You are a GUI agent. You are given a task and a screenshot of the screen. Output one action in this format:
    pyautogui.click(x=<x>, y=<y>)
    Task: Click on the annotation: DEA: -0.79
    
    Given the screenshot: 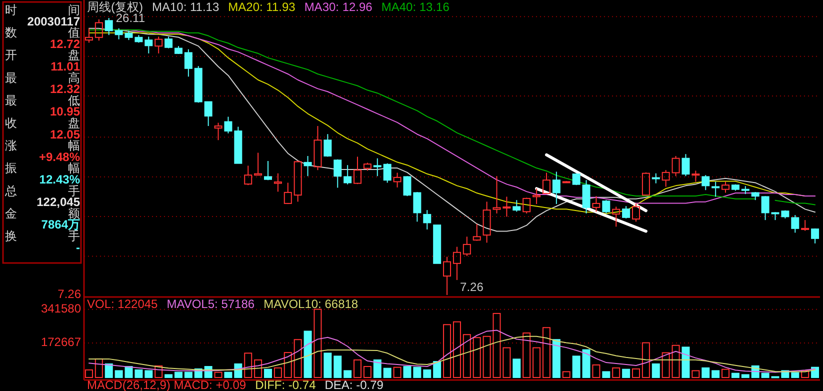 What is the action you would take?
    pyautogui.click(x=354, y=384)
    